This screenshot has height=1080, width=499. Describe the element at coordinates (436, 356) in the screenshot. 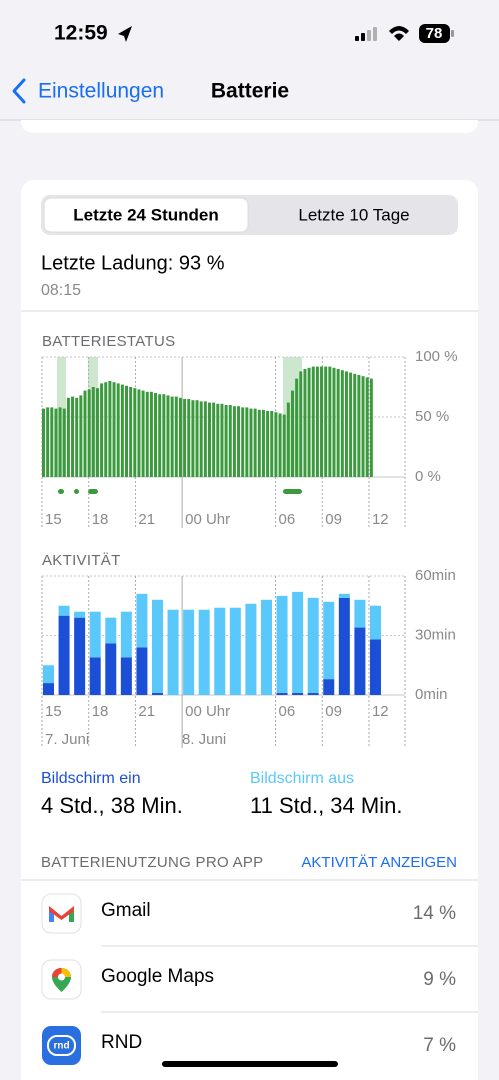

I see `y-tick-label: 100 %` at that location.